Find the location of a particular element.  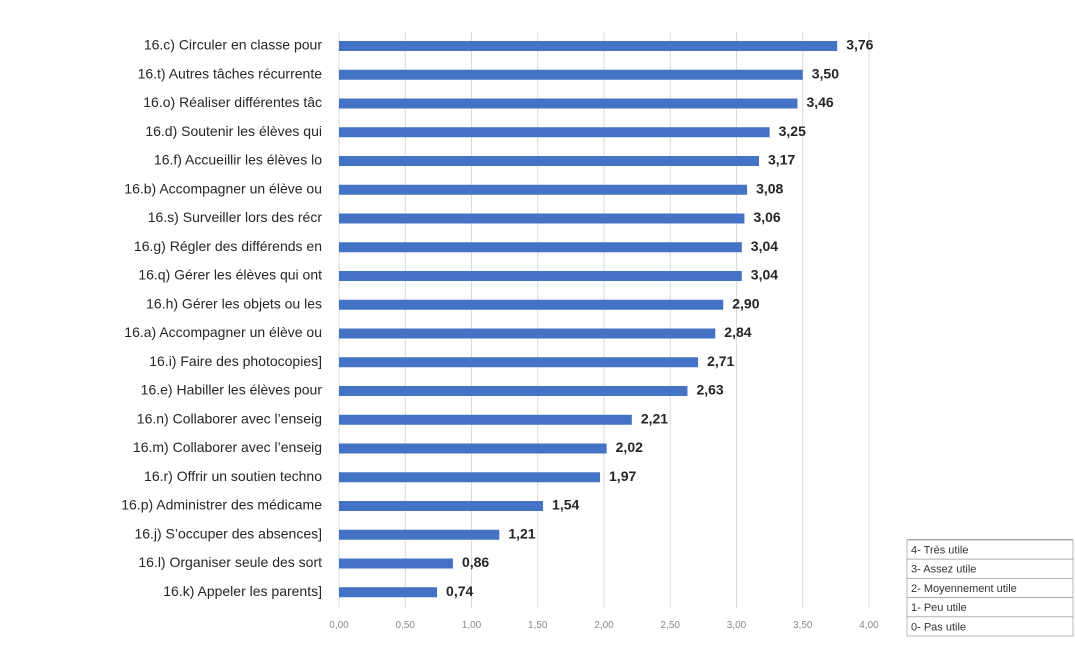

x-tick-label: 2,50 is located at coordinates (671, 625).